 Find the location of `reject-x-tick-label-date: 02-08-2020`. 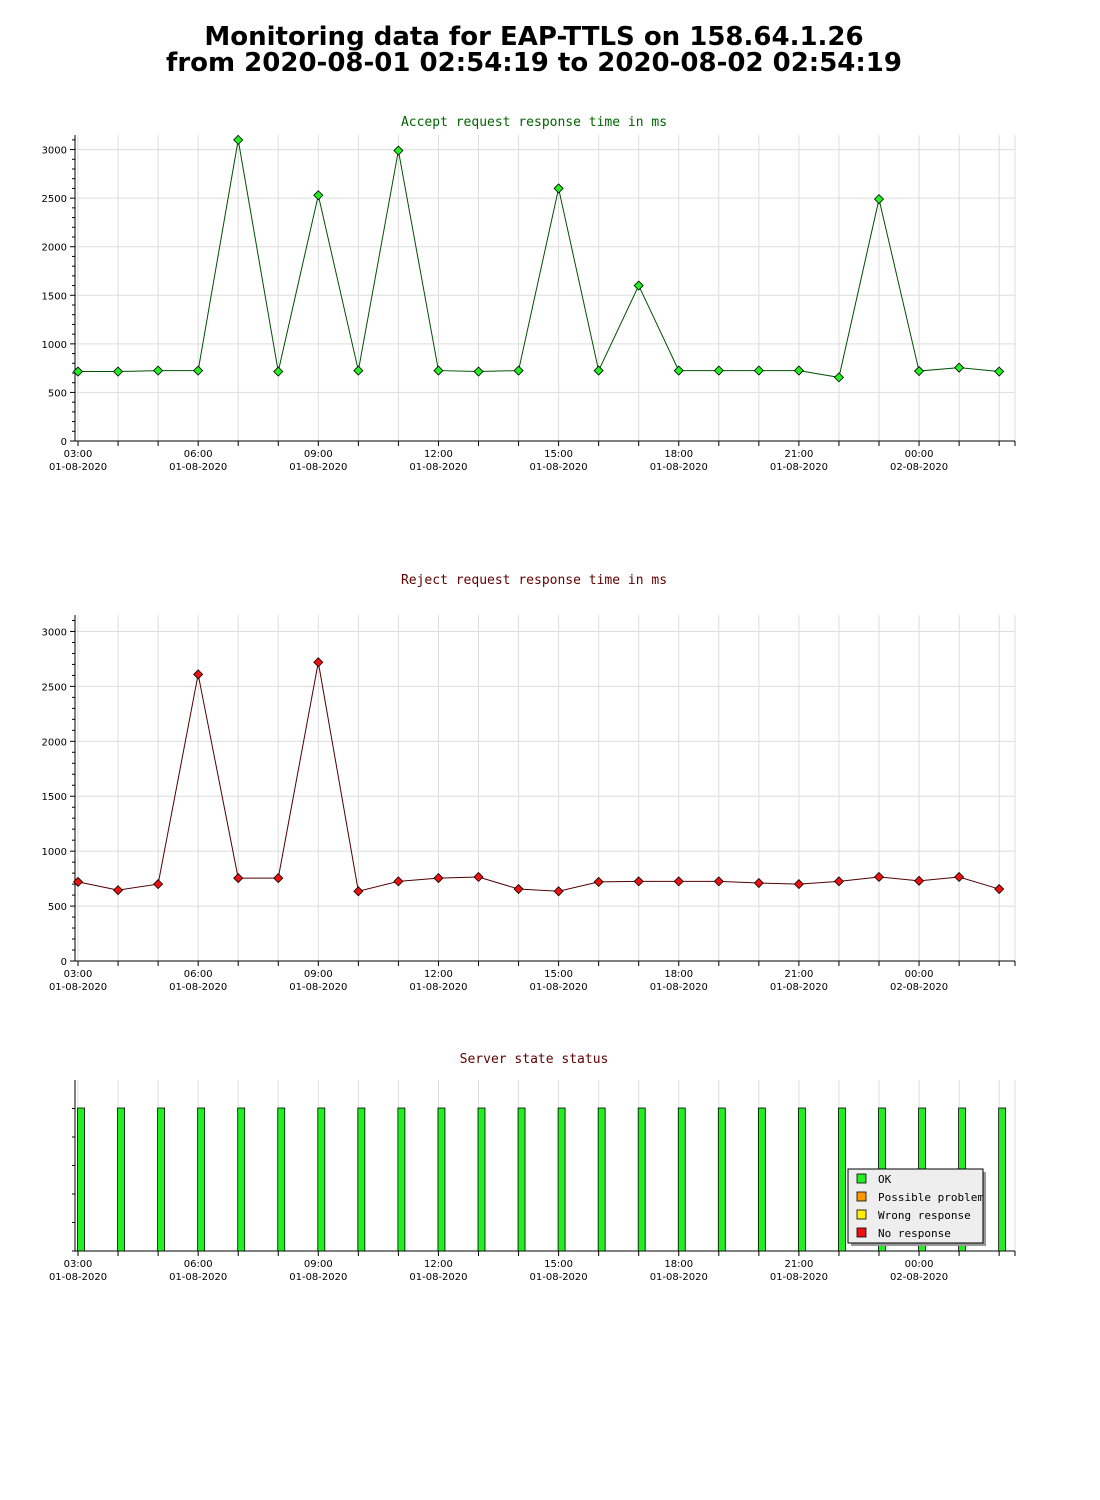

reject-x-tick-label-date: 02-08-2020 is located at coordinates (919, 987).